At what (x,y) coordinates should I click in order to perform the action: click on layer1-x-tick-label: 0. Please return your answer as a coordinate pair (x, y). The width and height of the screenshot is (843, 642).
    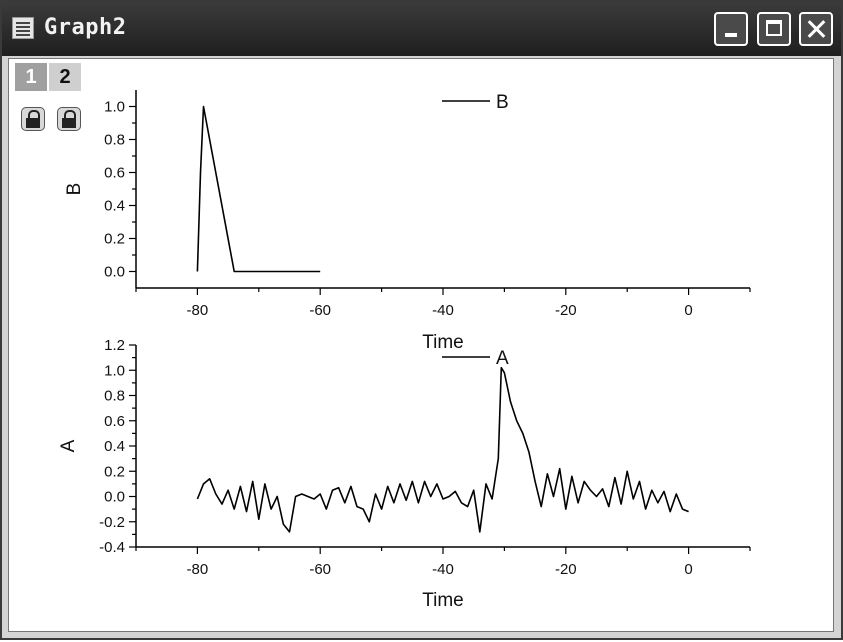
    Looking at the image, I should click on (688, 310).